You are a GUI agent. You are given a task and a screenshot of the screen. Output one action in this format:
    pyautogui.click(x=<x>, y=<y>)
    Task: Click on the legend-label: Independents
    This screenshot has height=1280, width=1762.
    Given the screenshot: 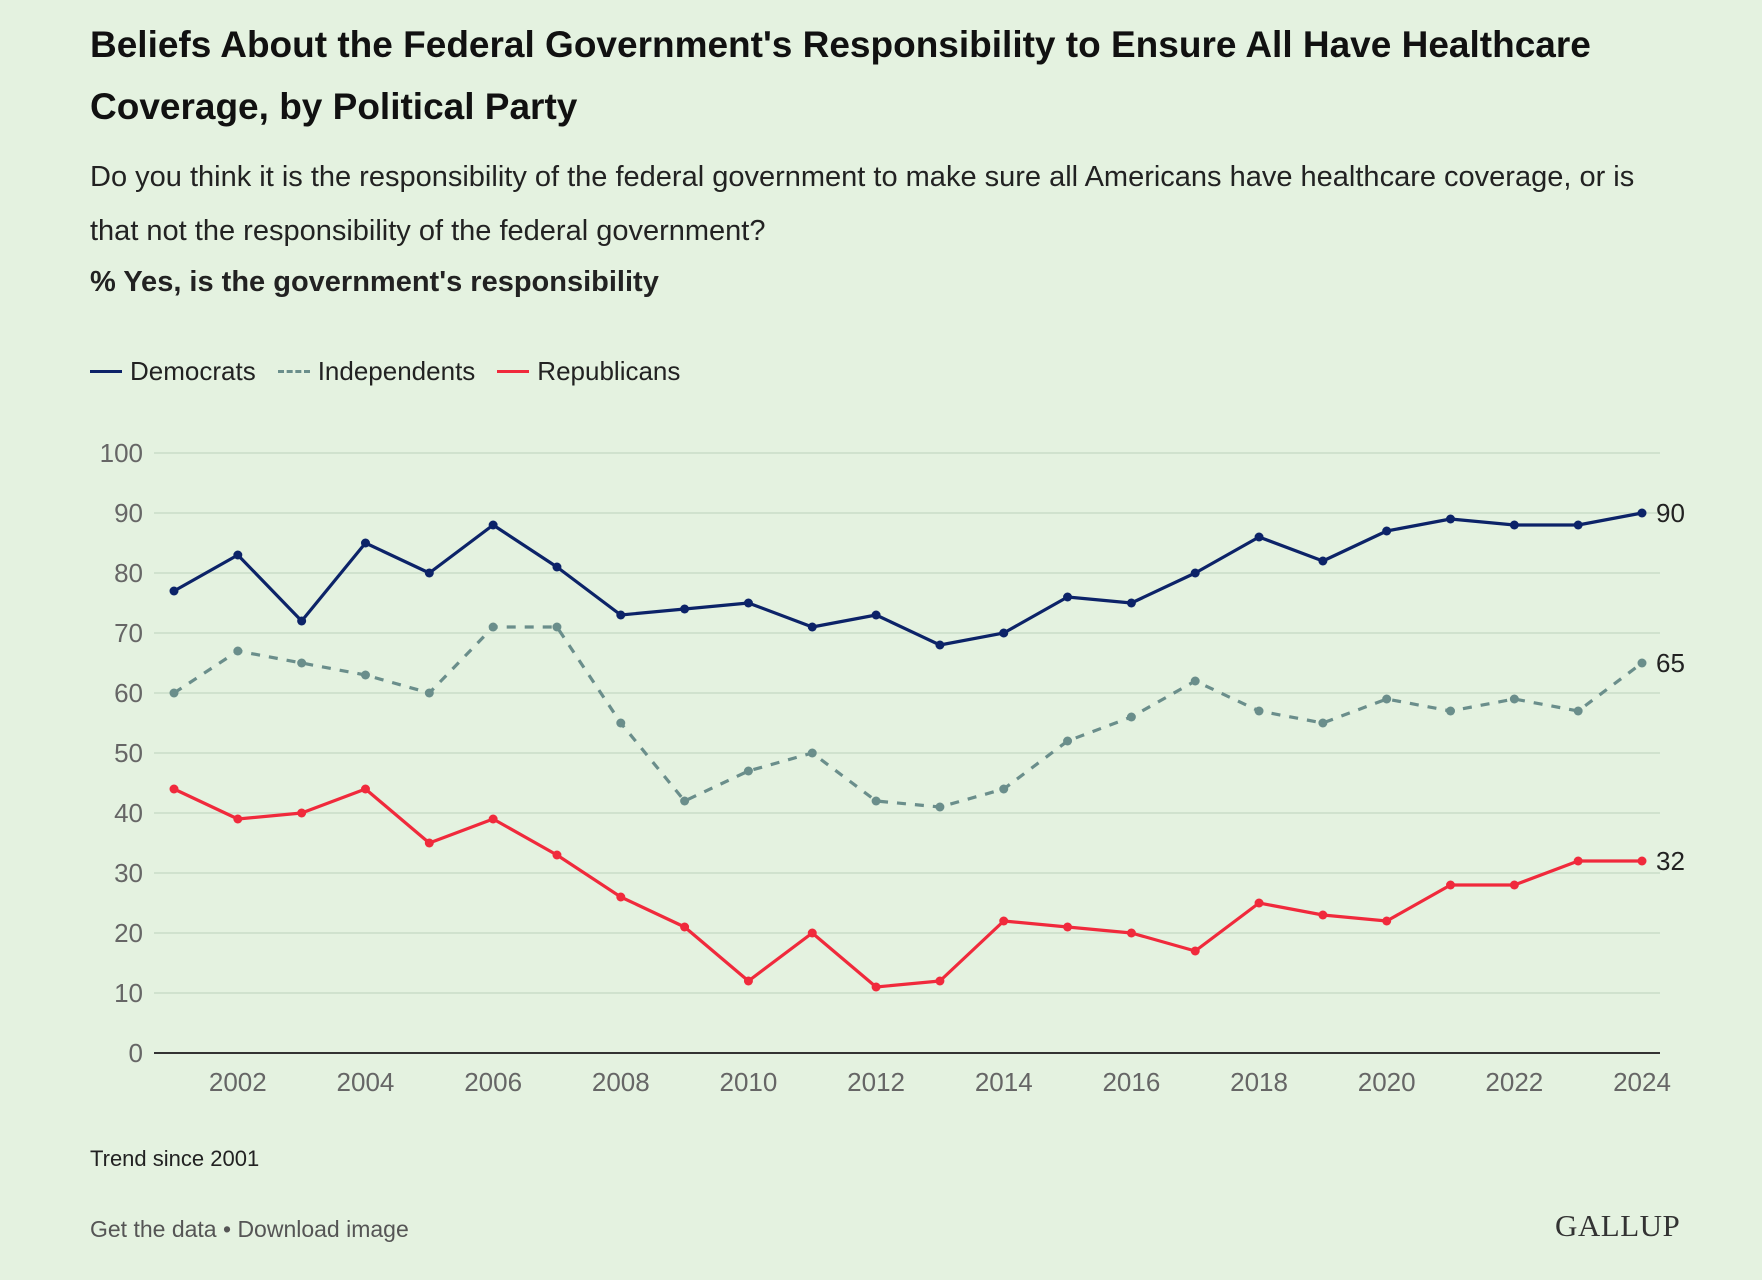 What is the action you would take?
    pyautogui.click(x=396, y=371)
    